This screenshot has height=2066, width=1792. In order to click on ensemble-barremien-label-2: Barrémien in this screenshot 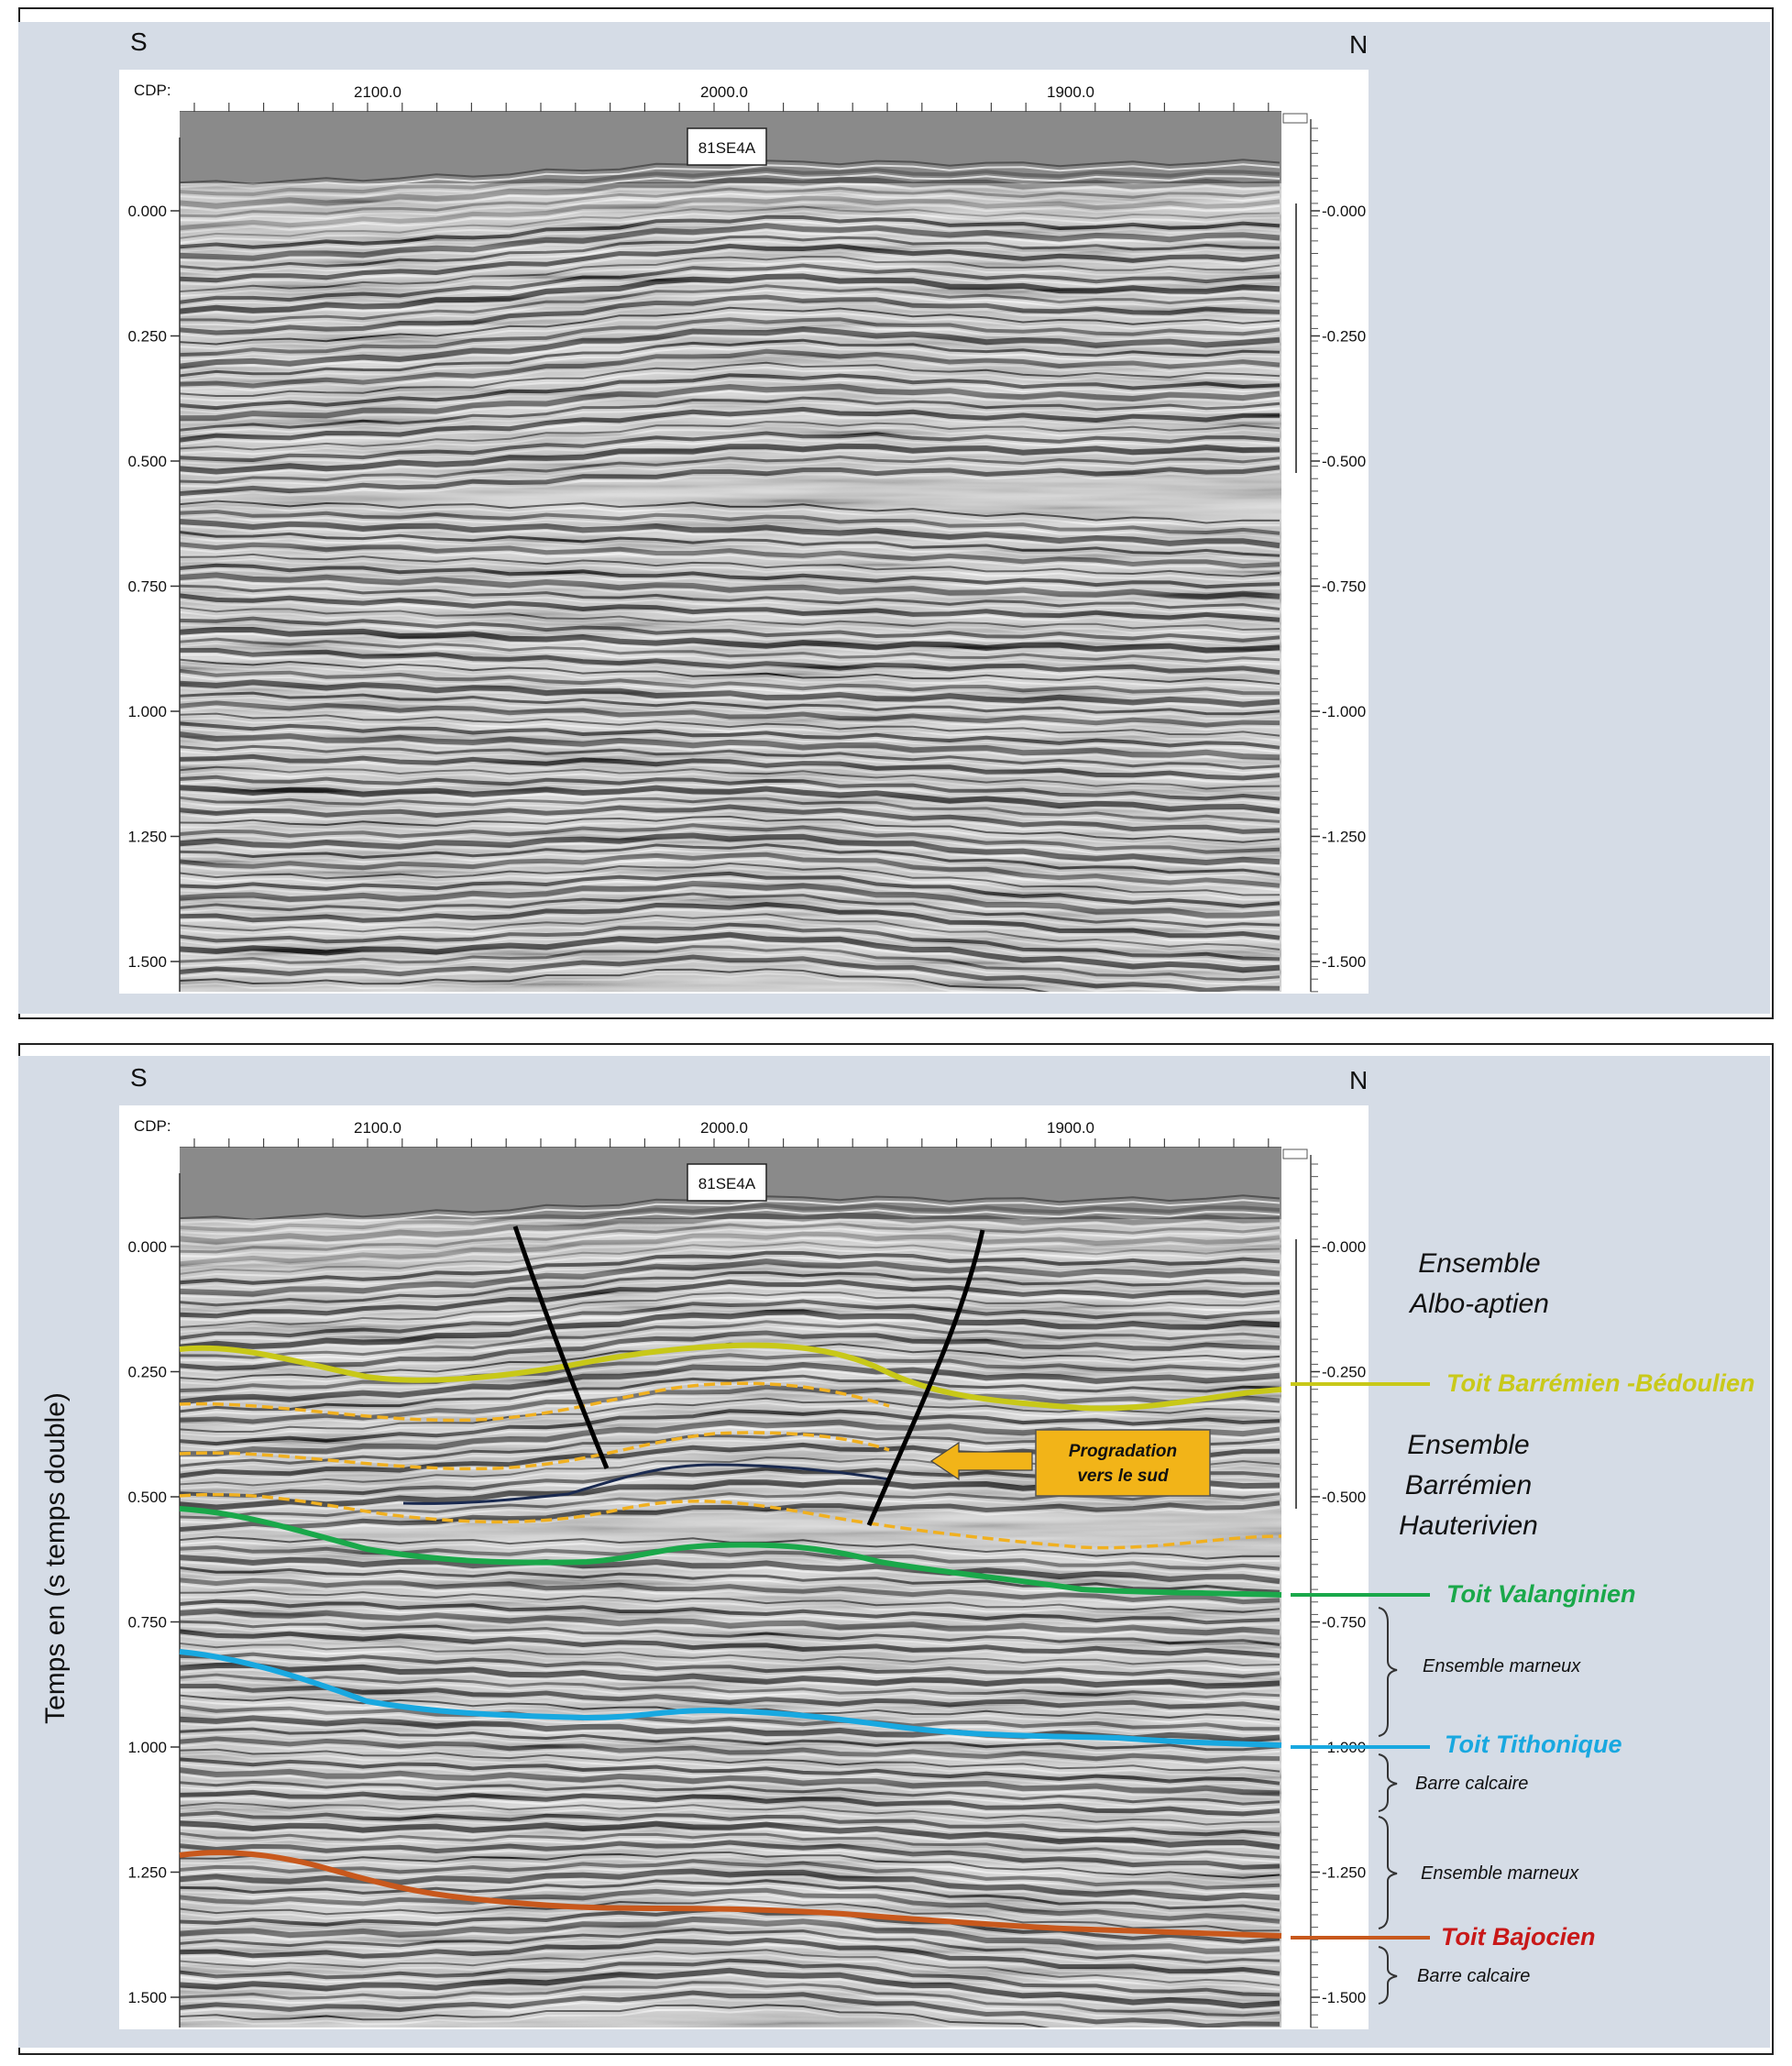, I will do `click(1468, 1485)`.